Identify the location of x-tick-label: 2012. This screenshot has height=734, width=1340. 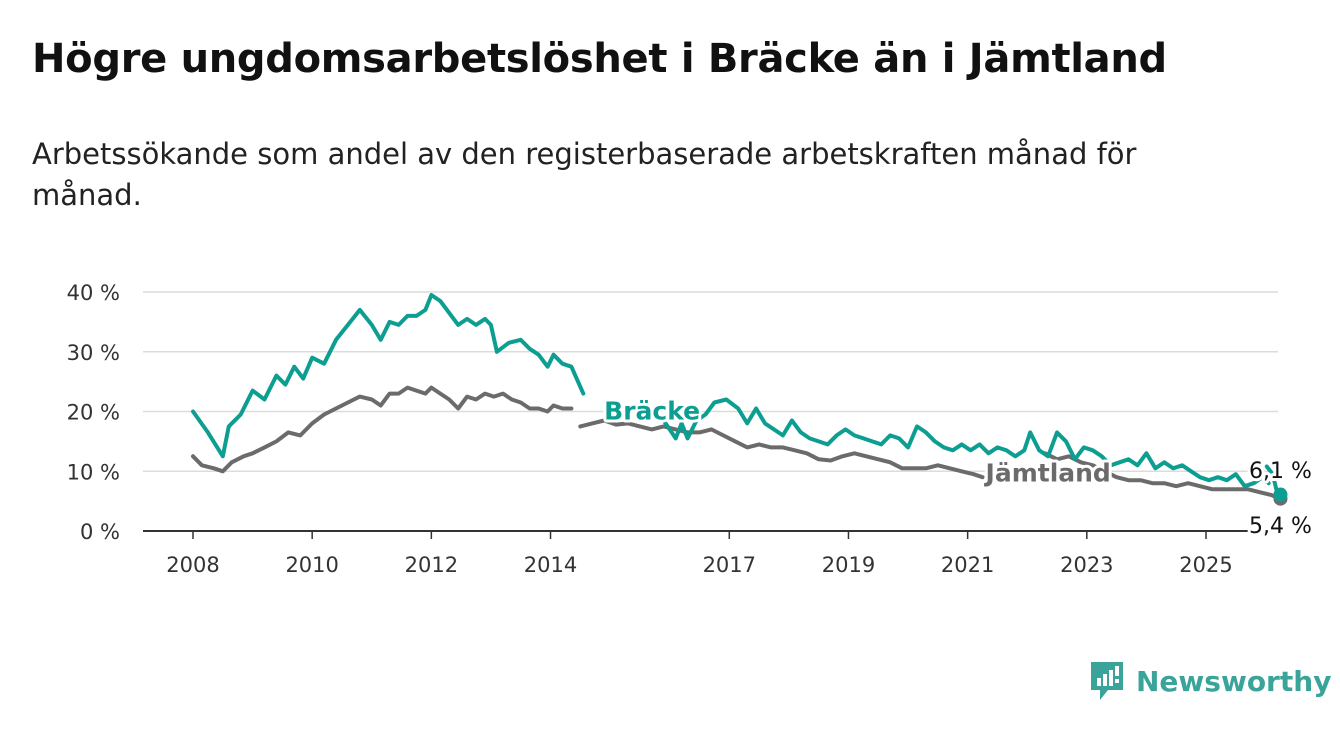
(431, 565).